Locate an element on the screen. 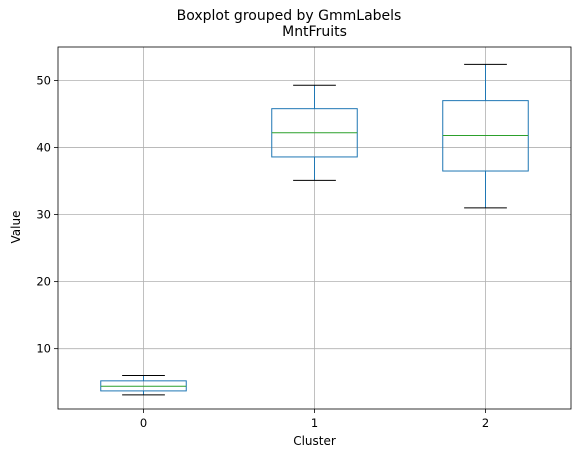 The width and height of the screenshot is (578, 461). y-tick-label: 50 is located at coordinates (43, 81).